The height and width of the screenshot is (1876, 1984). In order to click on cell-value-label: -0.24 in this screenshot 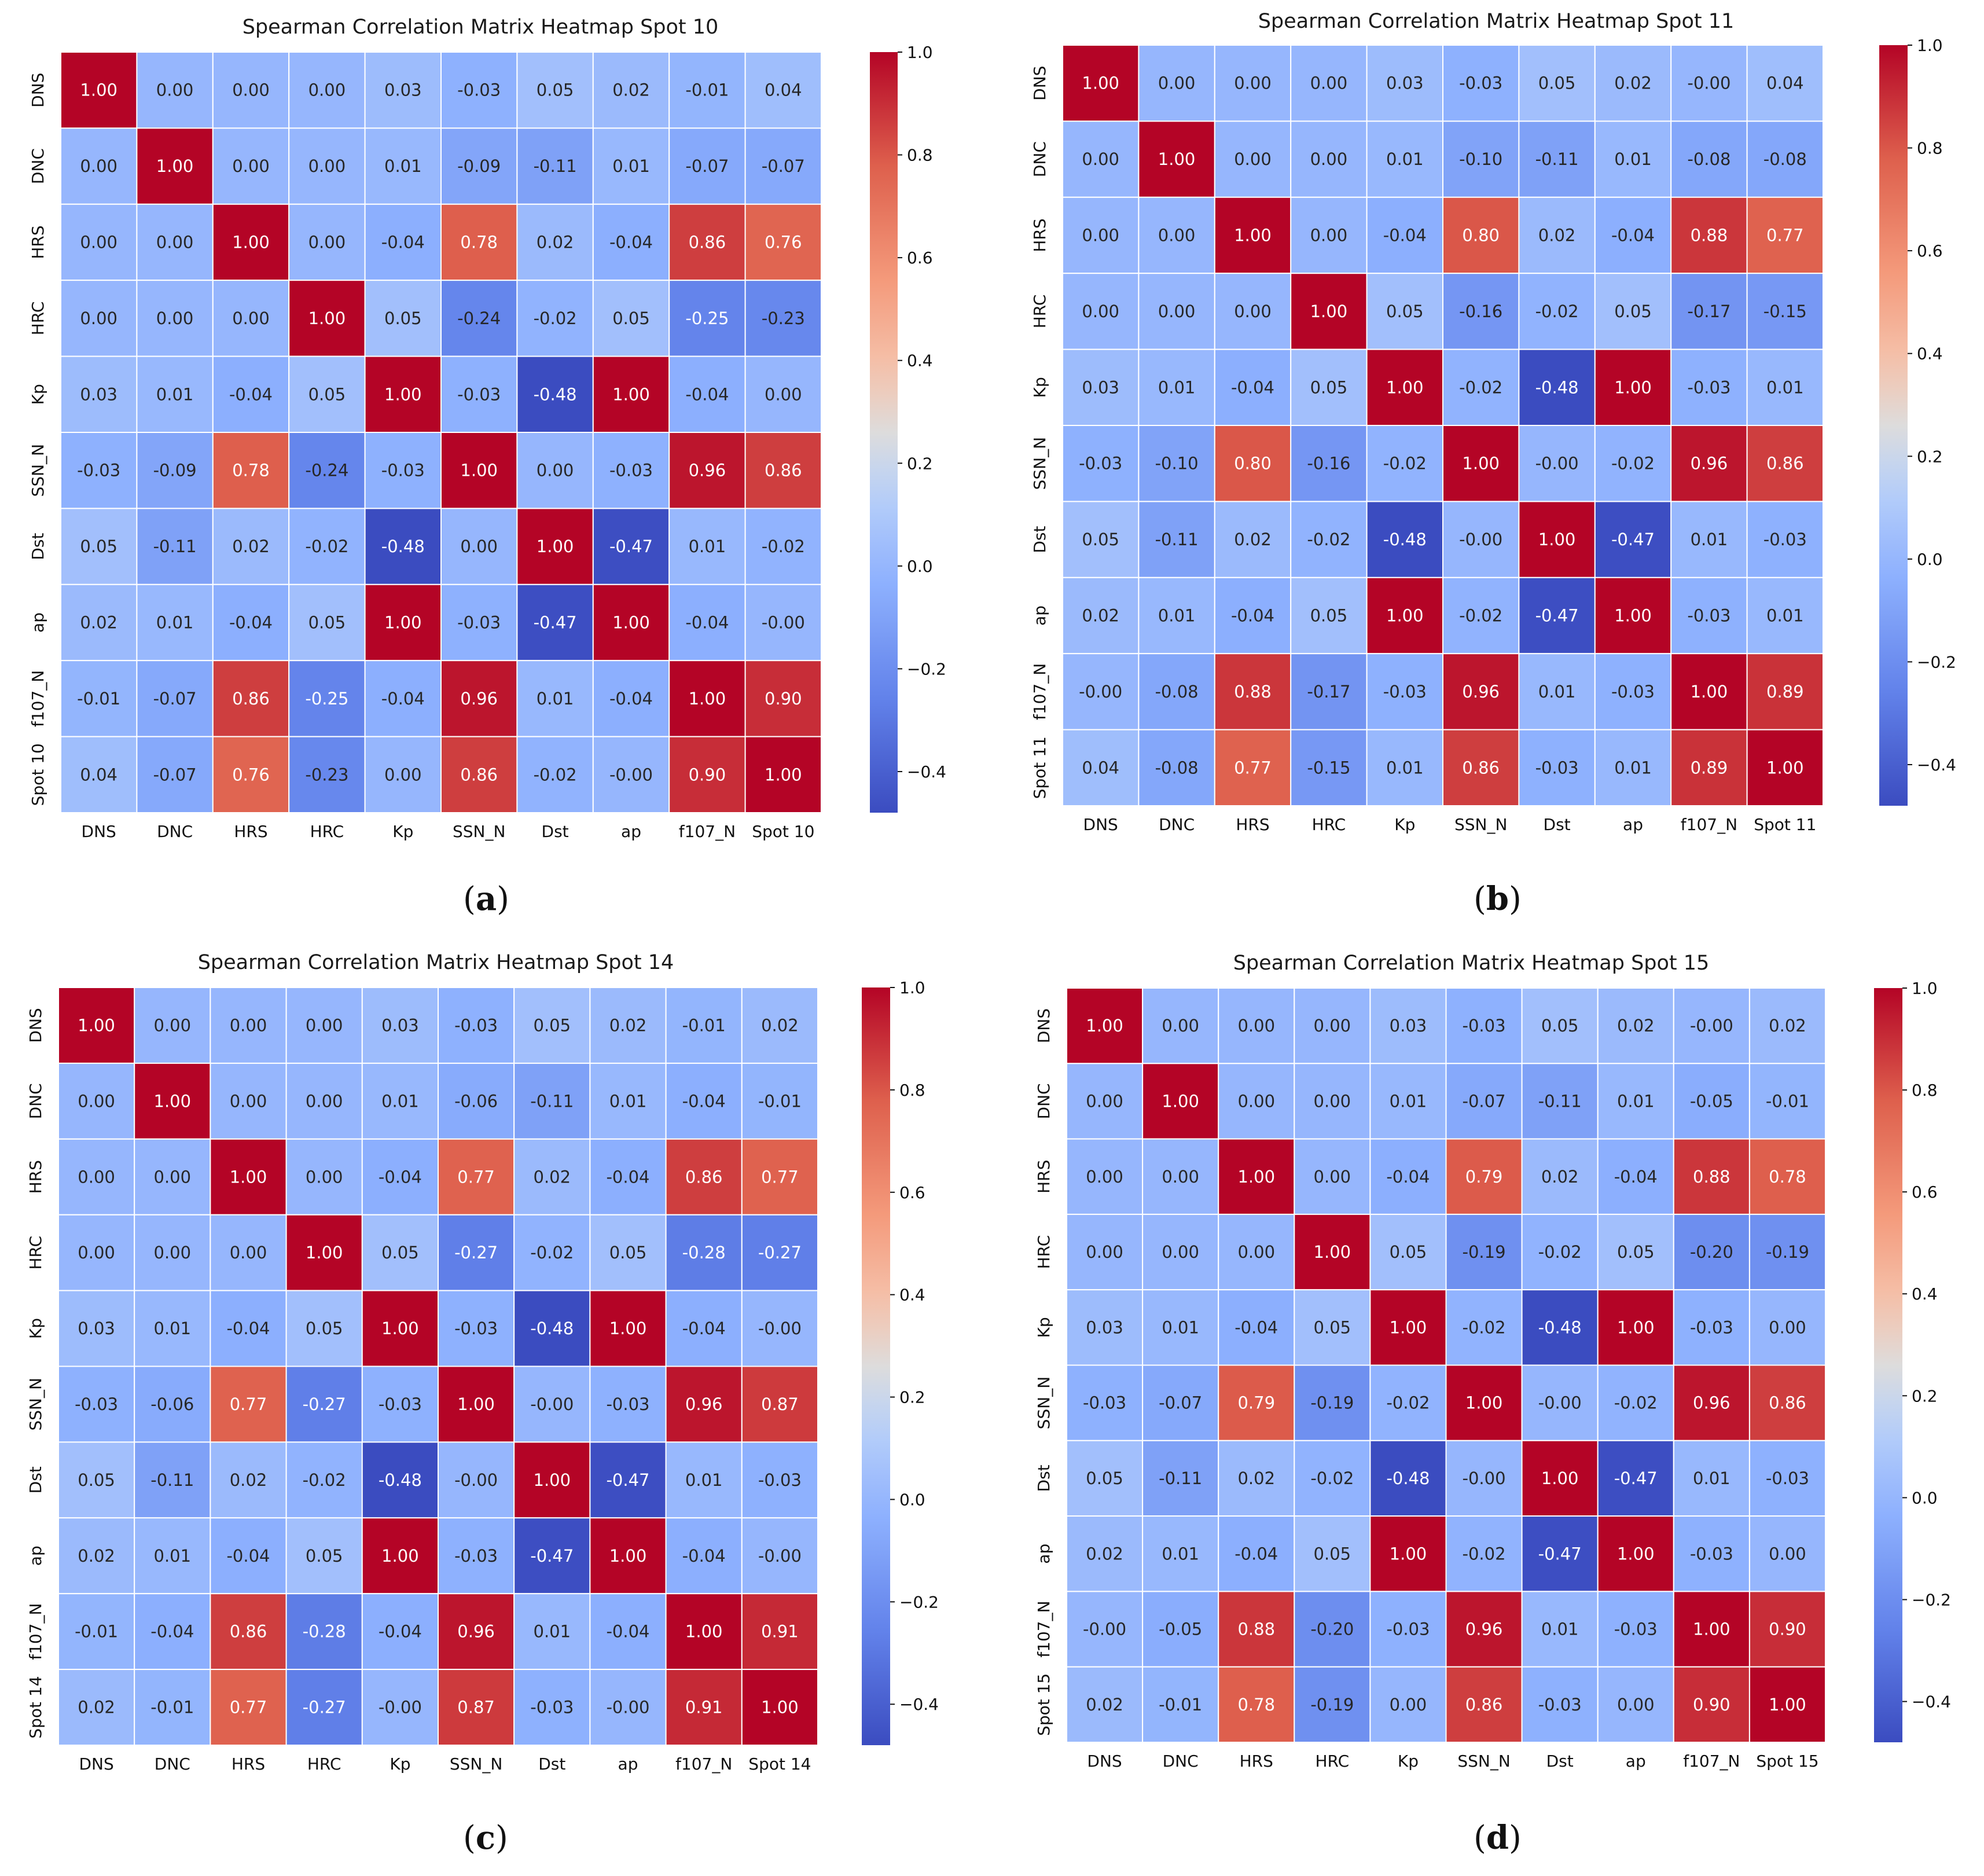, I will do `click(326, 470)`.